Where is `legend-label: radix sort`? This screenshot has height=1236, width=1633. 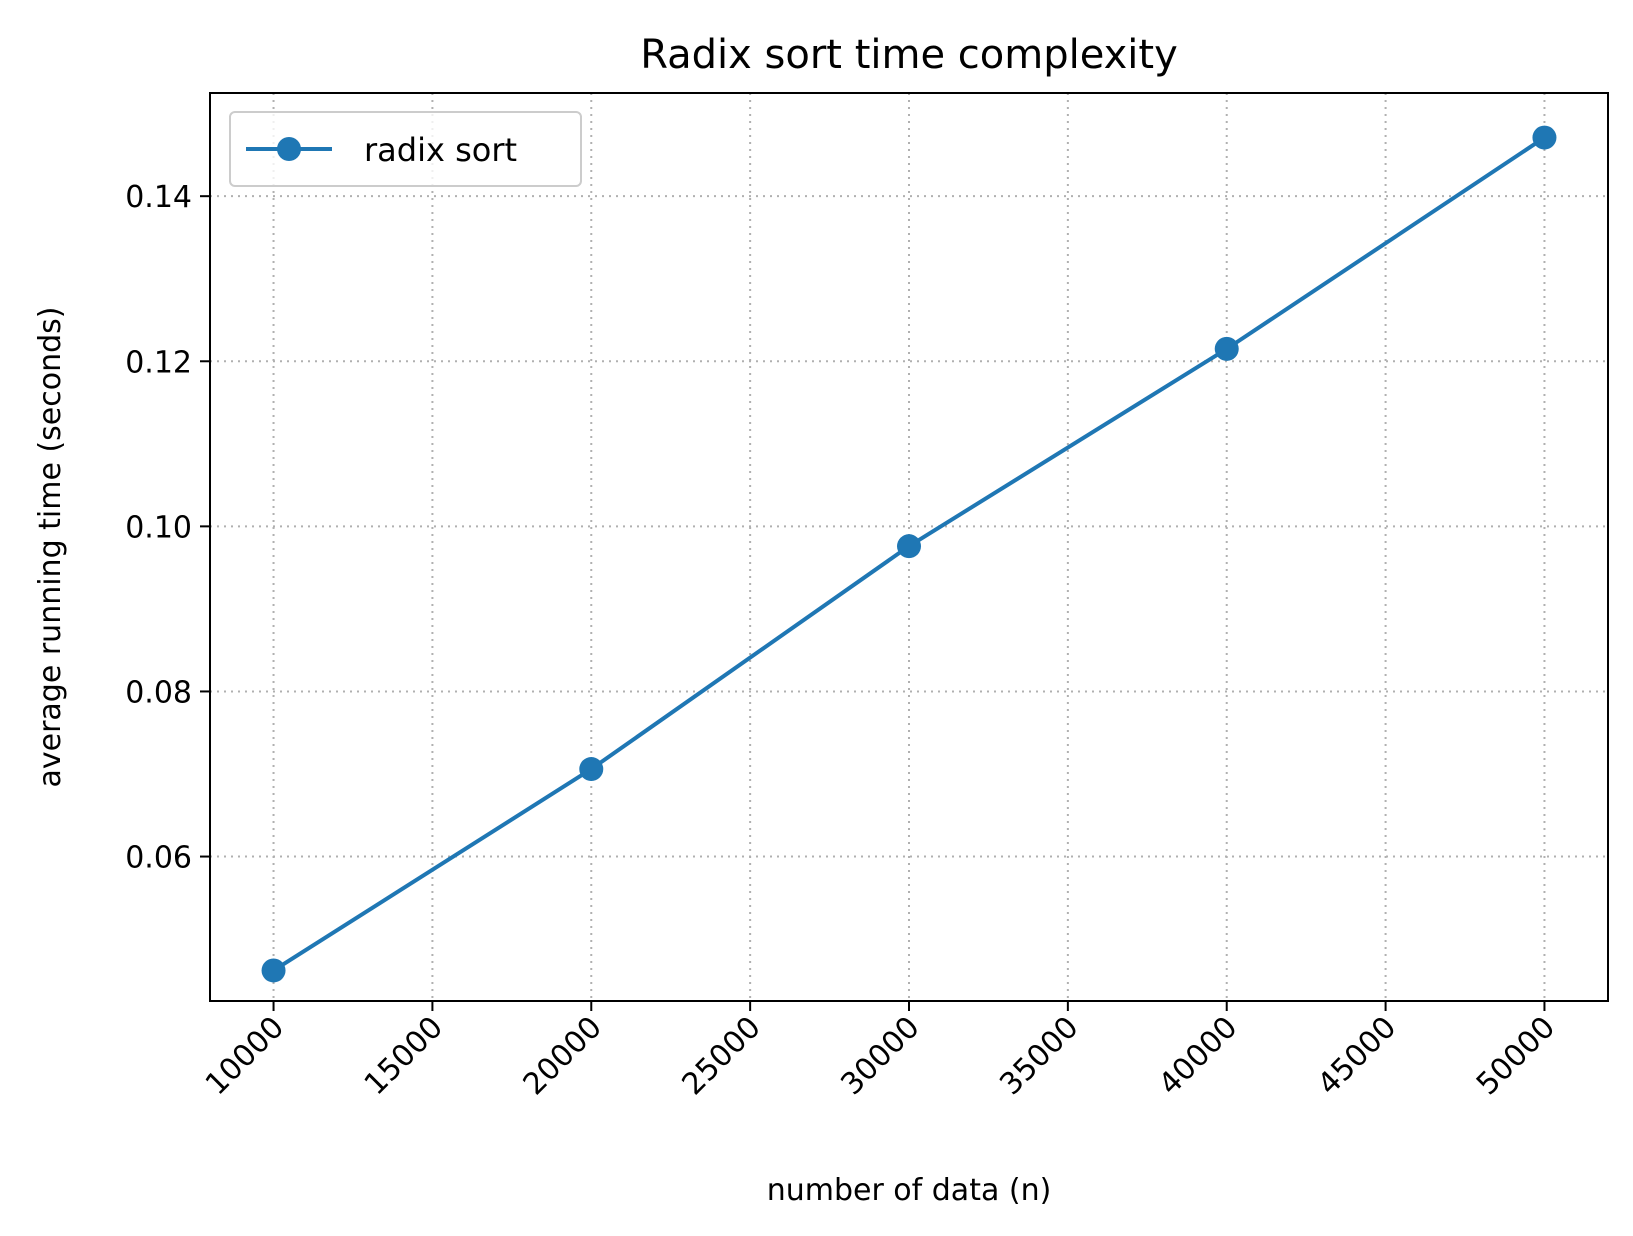 legend-label: radix sort is located at coordinates (440, 150).